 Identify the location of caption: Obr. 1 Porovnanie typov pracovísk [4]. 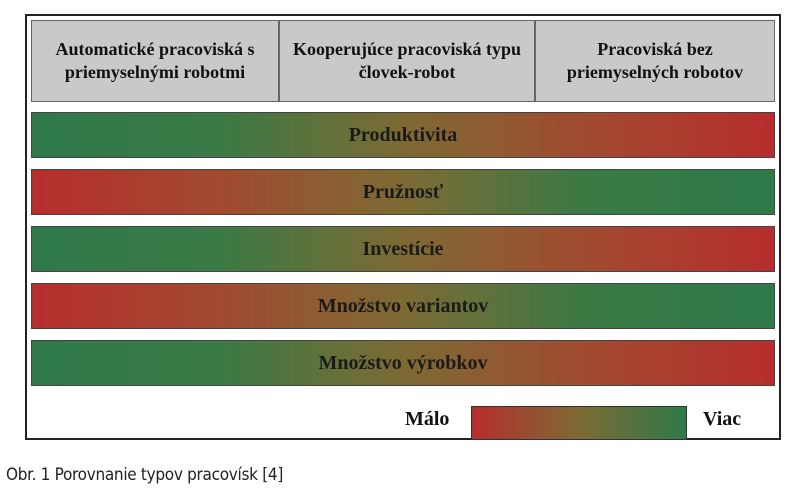
(145, 475).